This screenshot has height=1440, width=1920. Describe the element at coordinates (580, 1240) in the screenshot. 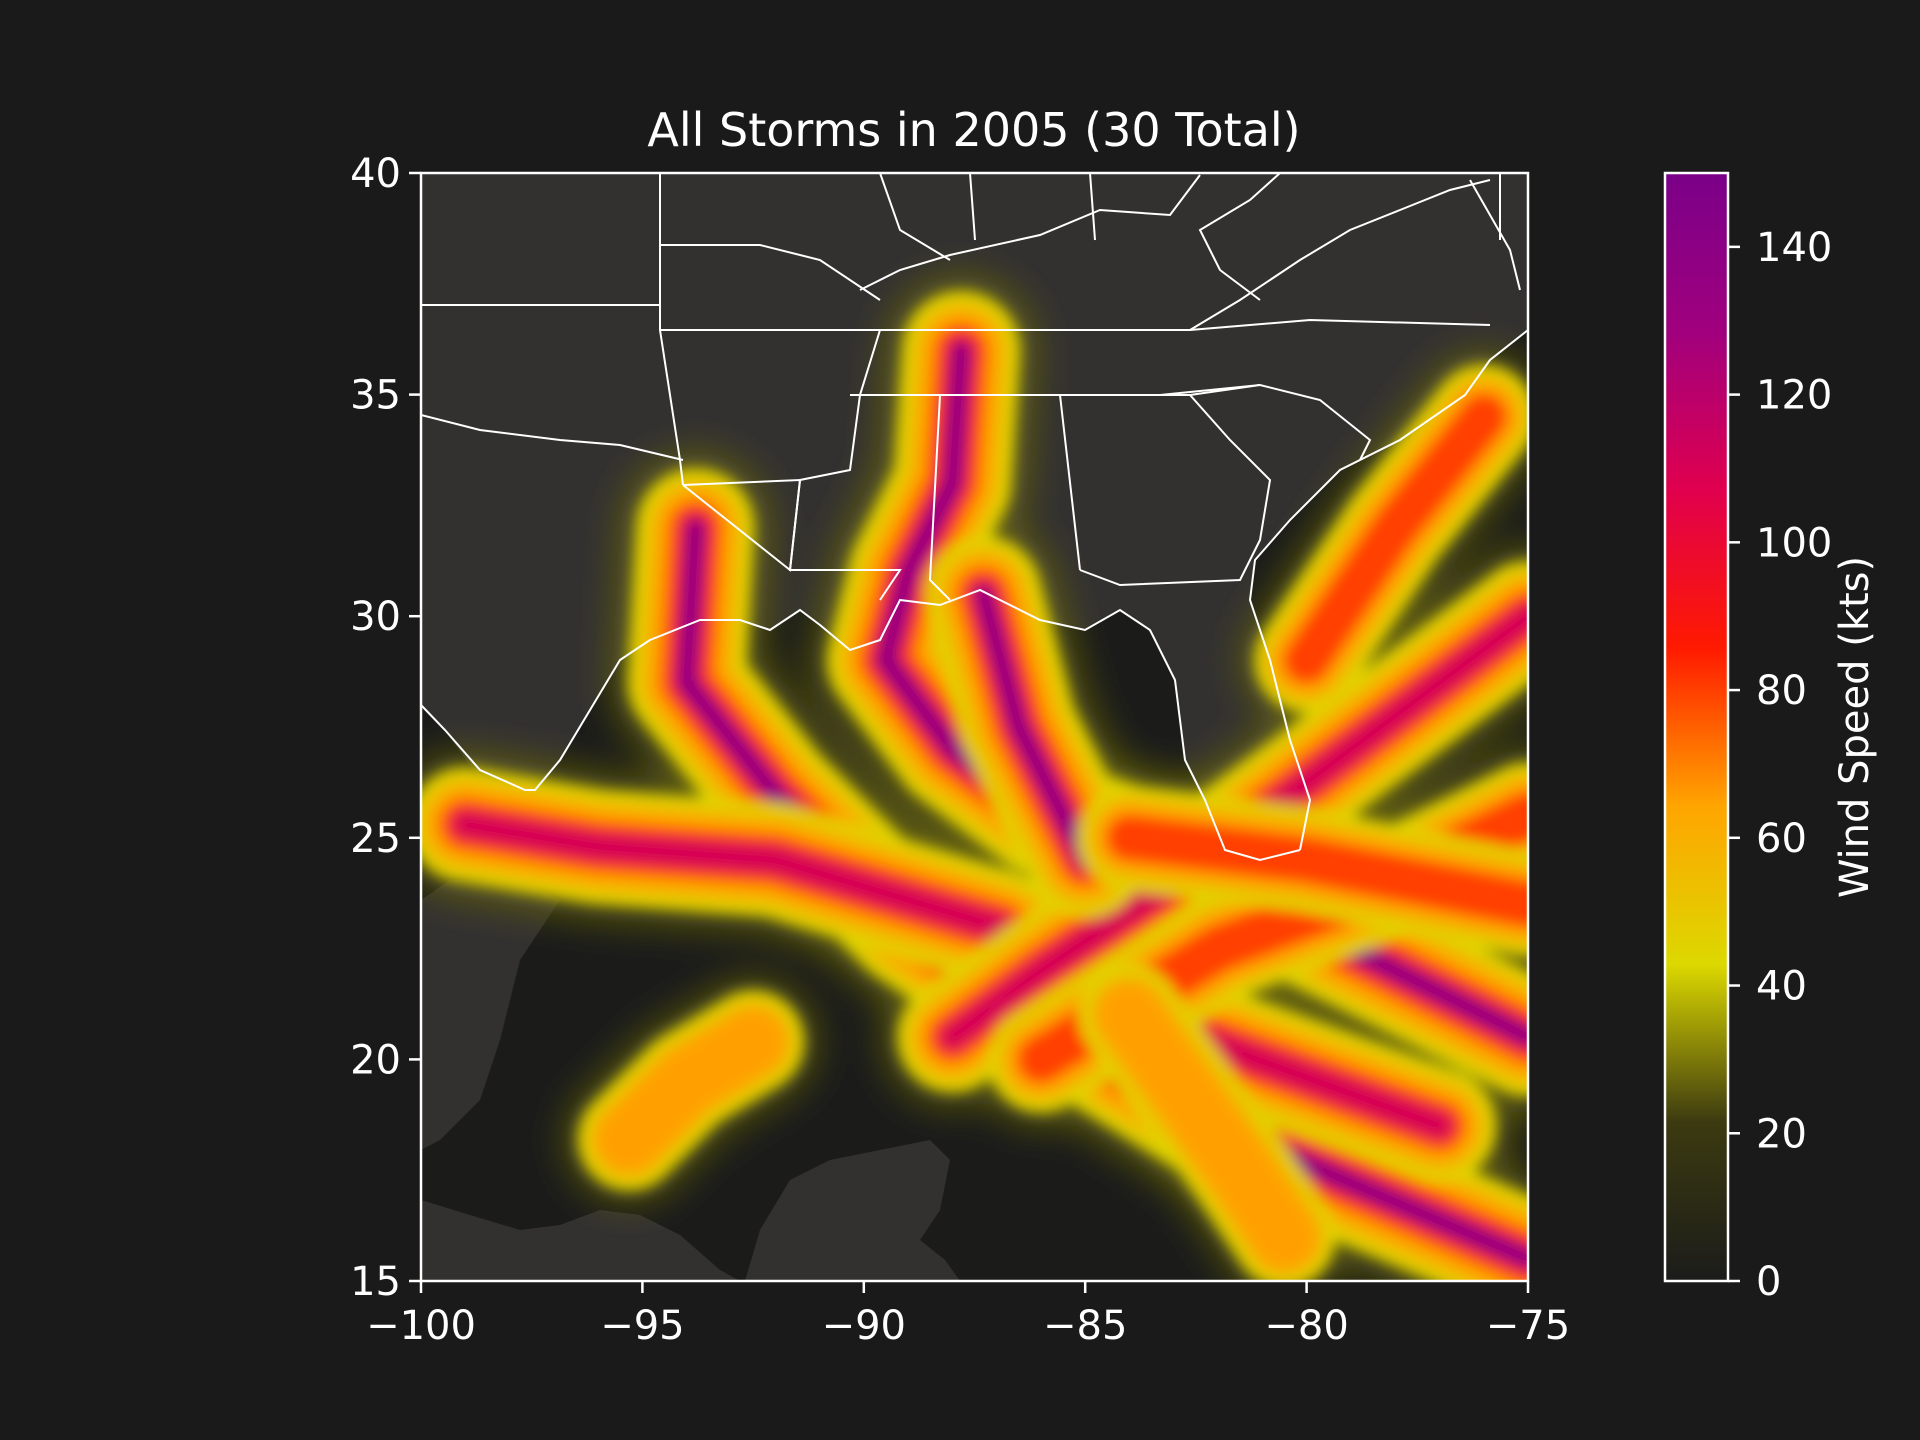

I see `mexico-central-america` at that location.